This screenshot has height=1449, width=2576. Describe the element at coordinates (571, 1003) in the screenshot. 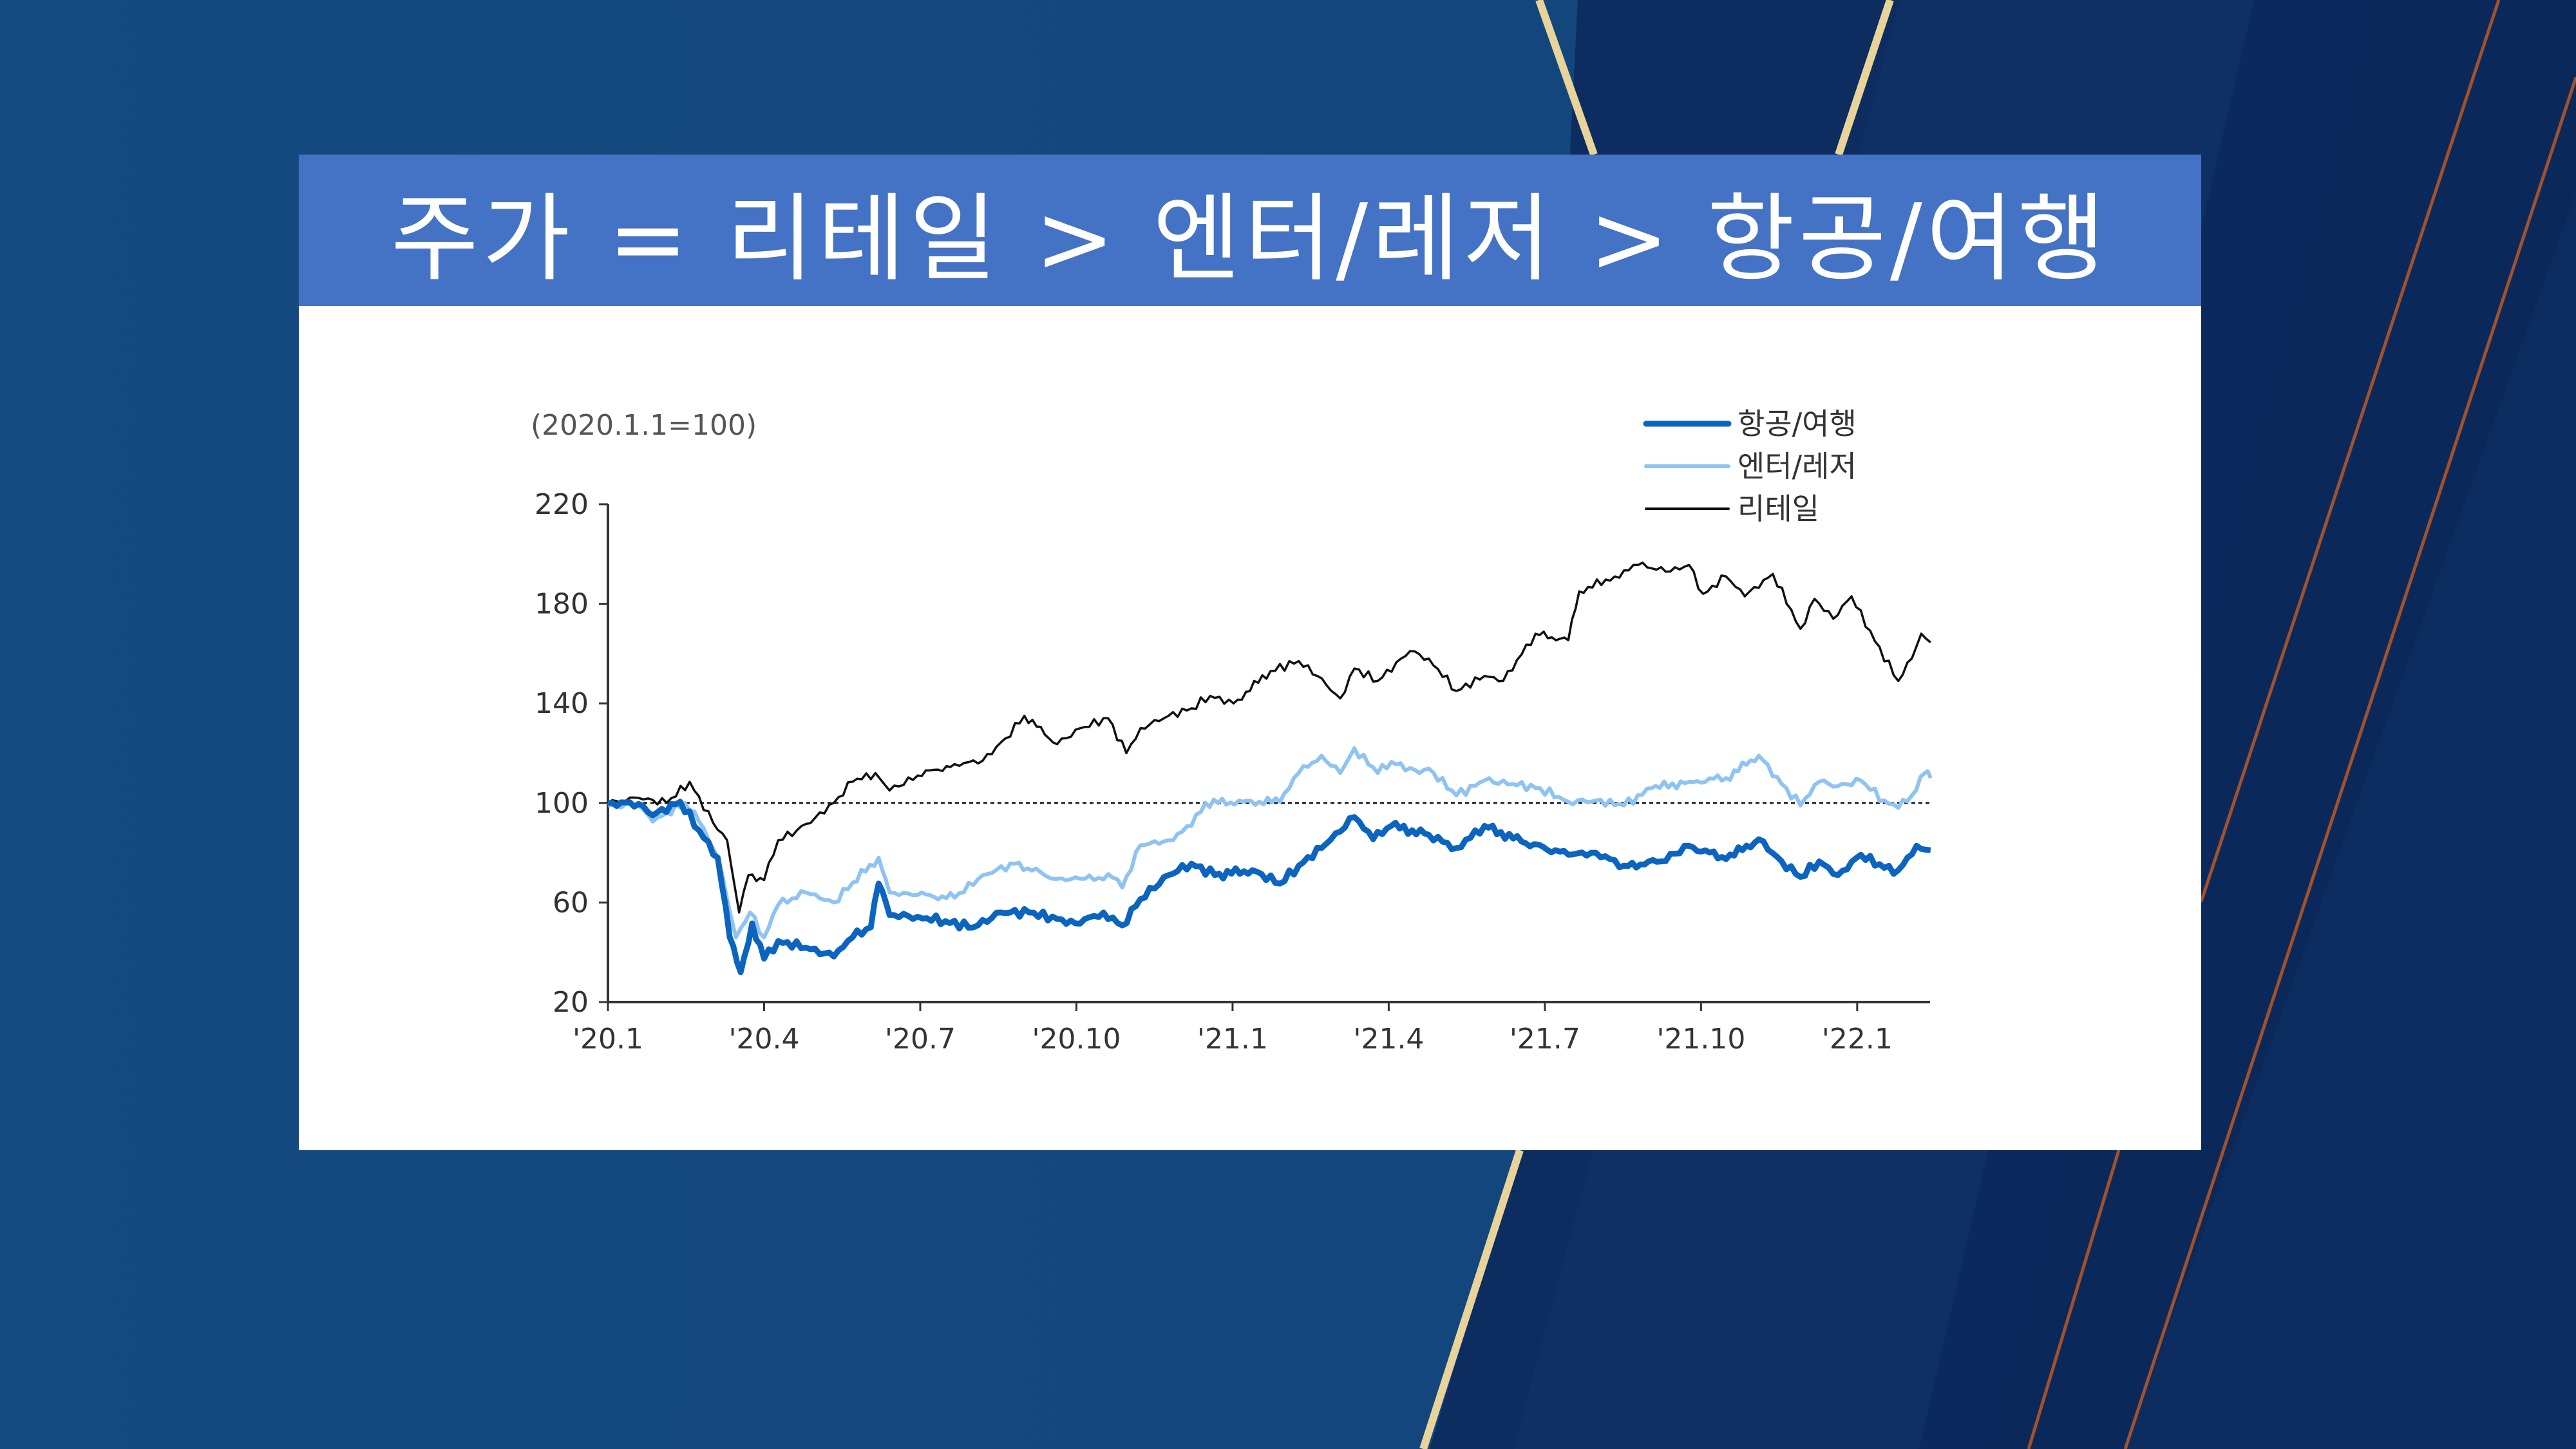

I see `y-tick-label: 20` at that location.